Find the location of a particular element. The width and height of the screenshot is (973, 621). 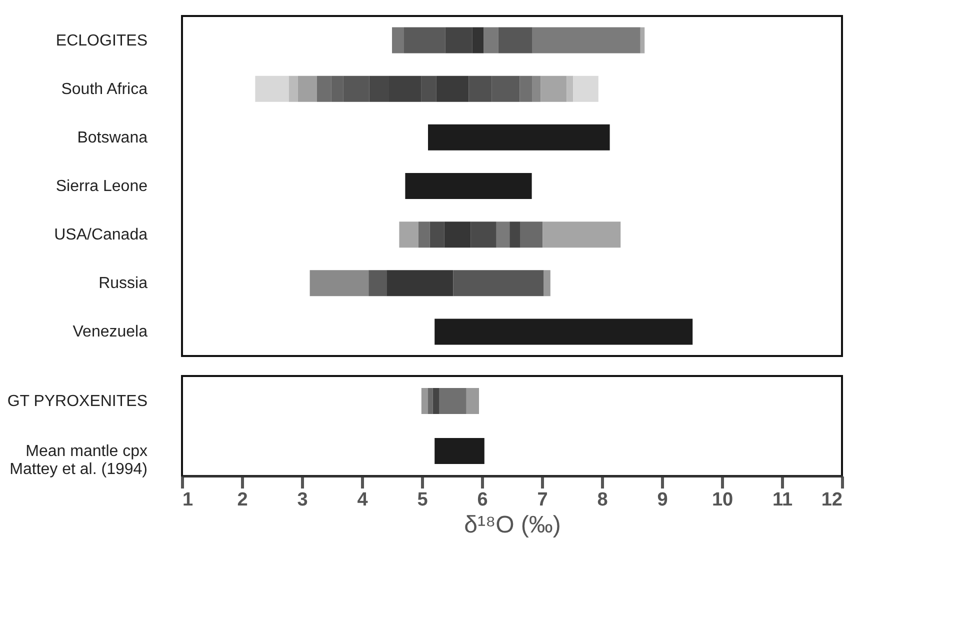

y-tick-label: ECLOGITES is located at coordinates (102, 41).